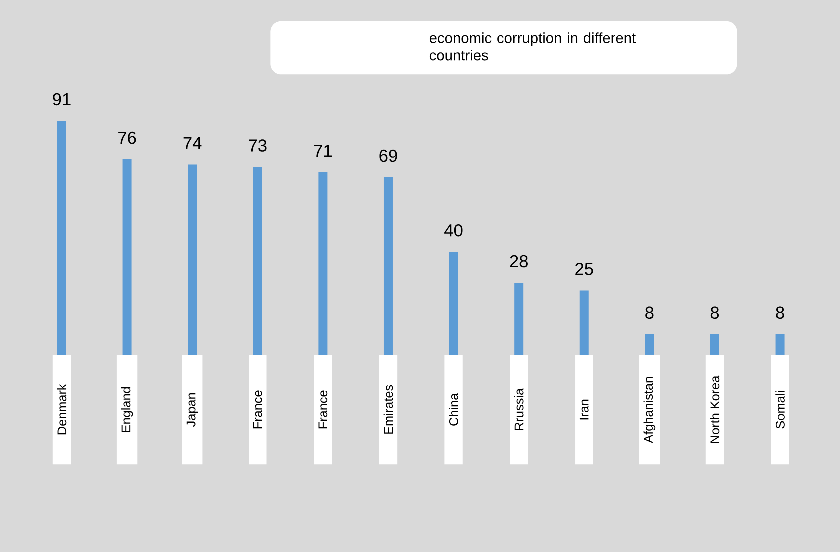 This screenshot has height=552, width=840. What do you see at coordinates (715, 410) in the screenshot?
I see `x-tick-label: North Korea` at bounding box center [715, 410].